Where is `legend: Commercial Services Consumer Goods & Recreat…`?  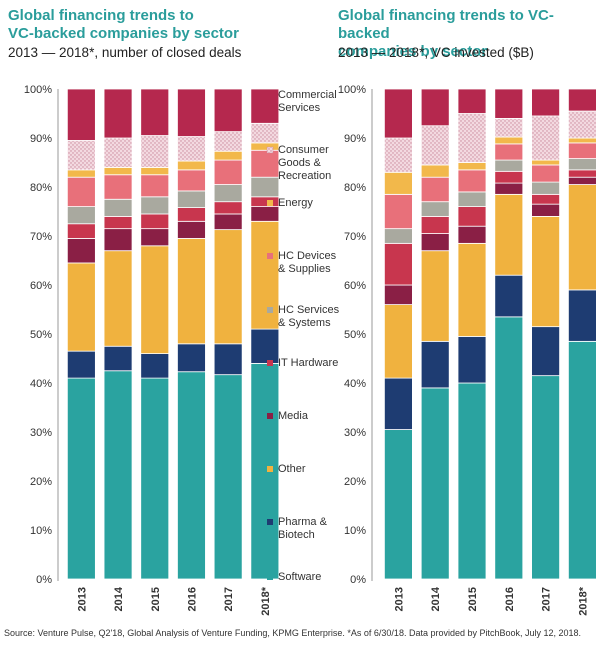
legend: Commercial Services Consumer Goods & Recreat… is located at coordinates (303, 336).